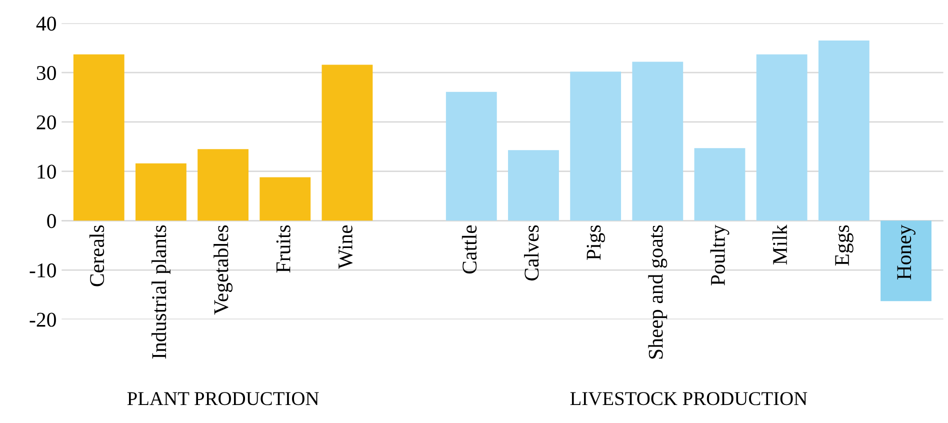  I want to click on x-tick-label: Vegetables, so click(223, 270).